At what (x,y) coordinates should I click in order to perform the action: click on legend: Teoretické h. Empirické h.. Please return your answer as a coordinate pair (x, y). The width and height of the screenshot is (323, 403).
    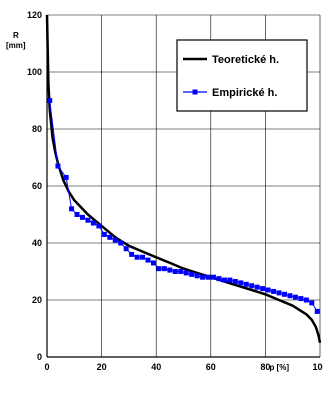
    Looking at the image, I should click on (242, 75).